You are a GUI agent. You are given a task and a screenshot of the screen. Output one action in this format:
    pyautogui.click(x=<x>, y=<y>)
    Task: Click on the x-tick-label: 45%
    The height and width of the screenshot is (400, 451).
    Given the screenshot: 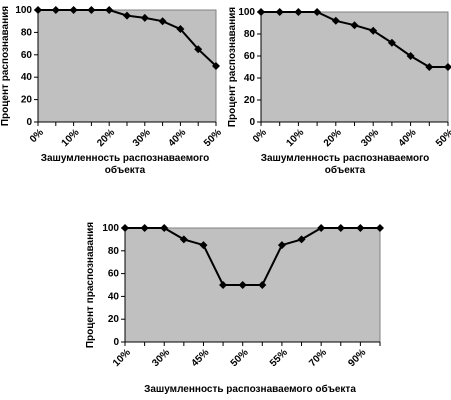 What is the action you would take?
    pyautogui.click(x=200, y=358)
    